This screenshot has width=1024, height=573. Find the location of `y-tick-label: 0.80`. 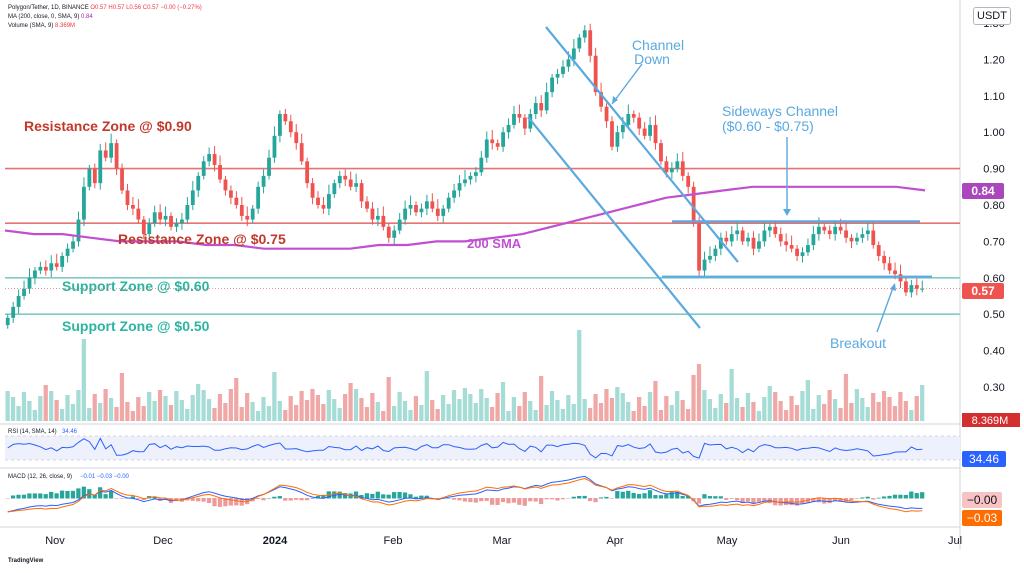

y-tick-label: 0.80 is located at coordinates (993, 206).